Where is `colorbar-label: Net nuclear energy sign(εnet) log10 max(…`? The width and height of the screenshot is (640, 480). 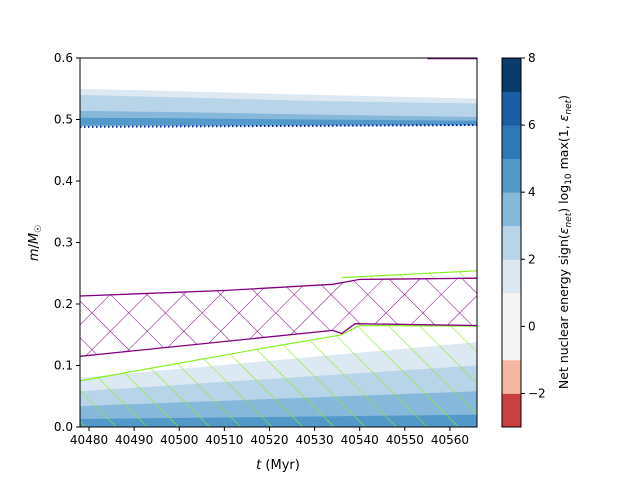
colorbar-label: Net nuclear energy sign(εnet) log10 max(… is located at coordinates (565, 242).